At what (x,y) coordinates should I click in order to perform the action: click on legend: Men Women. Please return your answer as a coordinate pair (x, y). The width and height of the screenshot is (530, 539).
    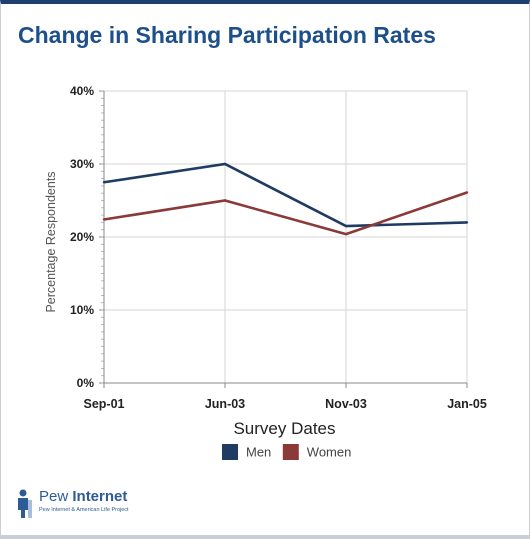
    Looking at the image, I should click on (286, 452).